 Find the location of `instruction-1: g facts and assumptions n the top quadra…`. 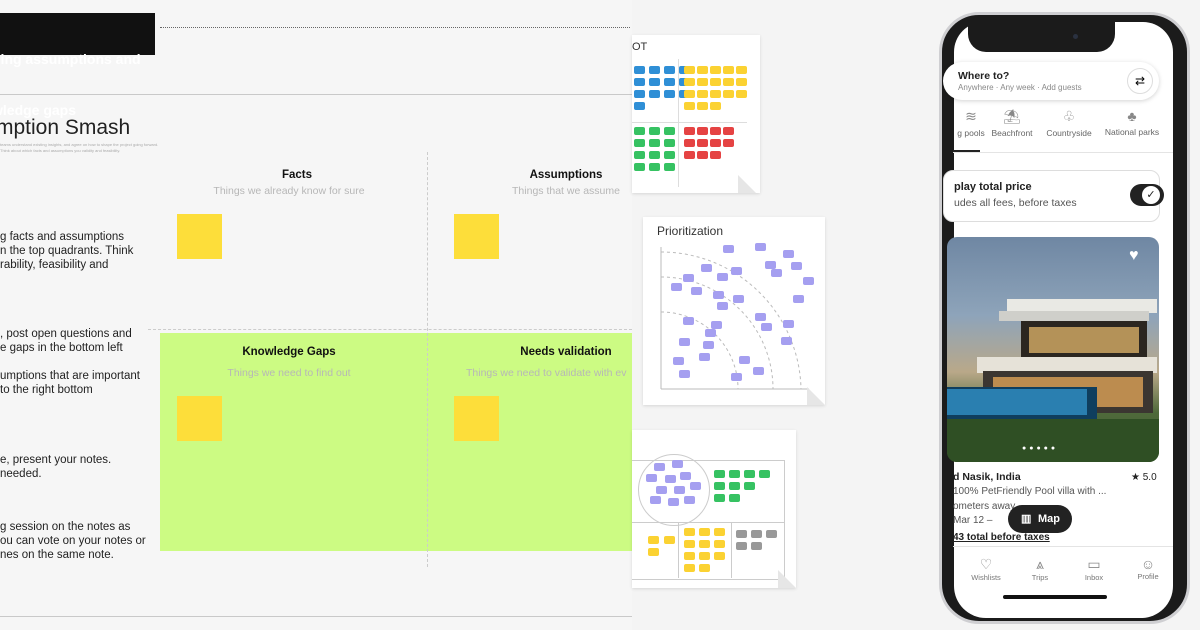

instruction-1: g facts and assumptions n the top quadra… is located at coordinates (67, 251).